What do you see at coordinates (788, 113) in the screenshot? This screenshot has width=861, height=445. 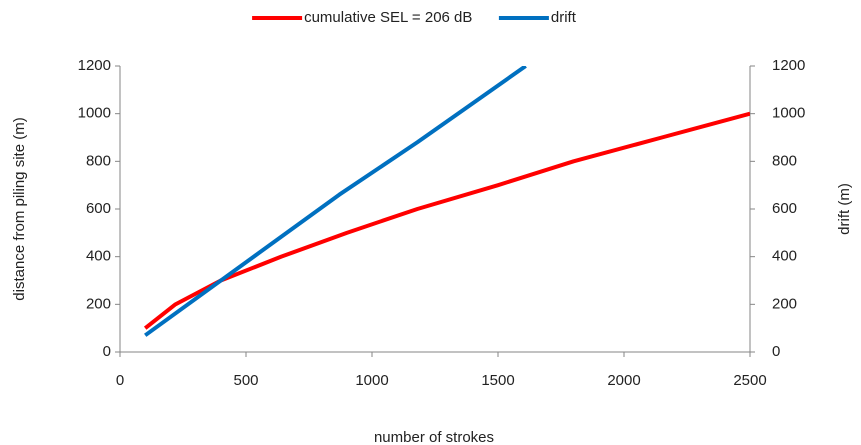 I see `y2-tick-label: 1000` at bounding box center [788, 113].